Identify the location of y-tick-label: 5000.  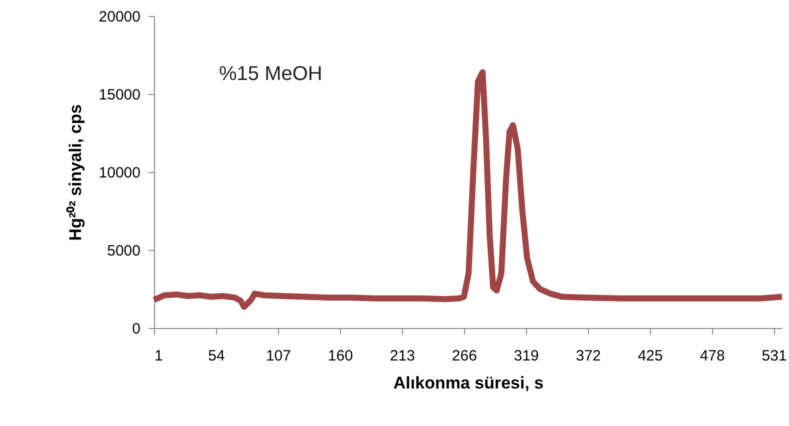
(123, 251).